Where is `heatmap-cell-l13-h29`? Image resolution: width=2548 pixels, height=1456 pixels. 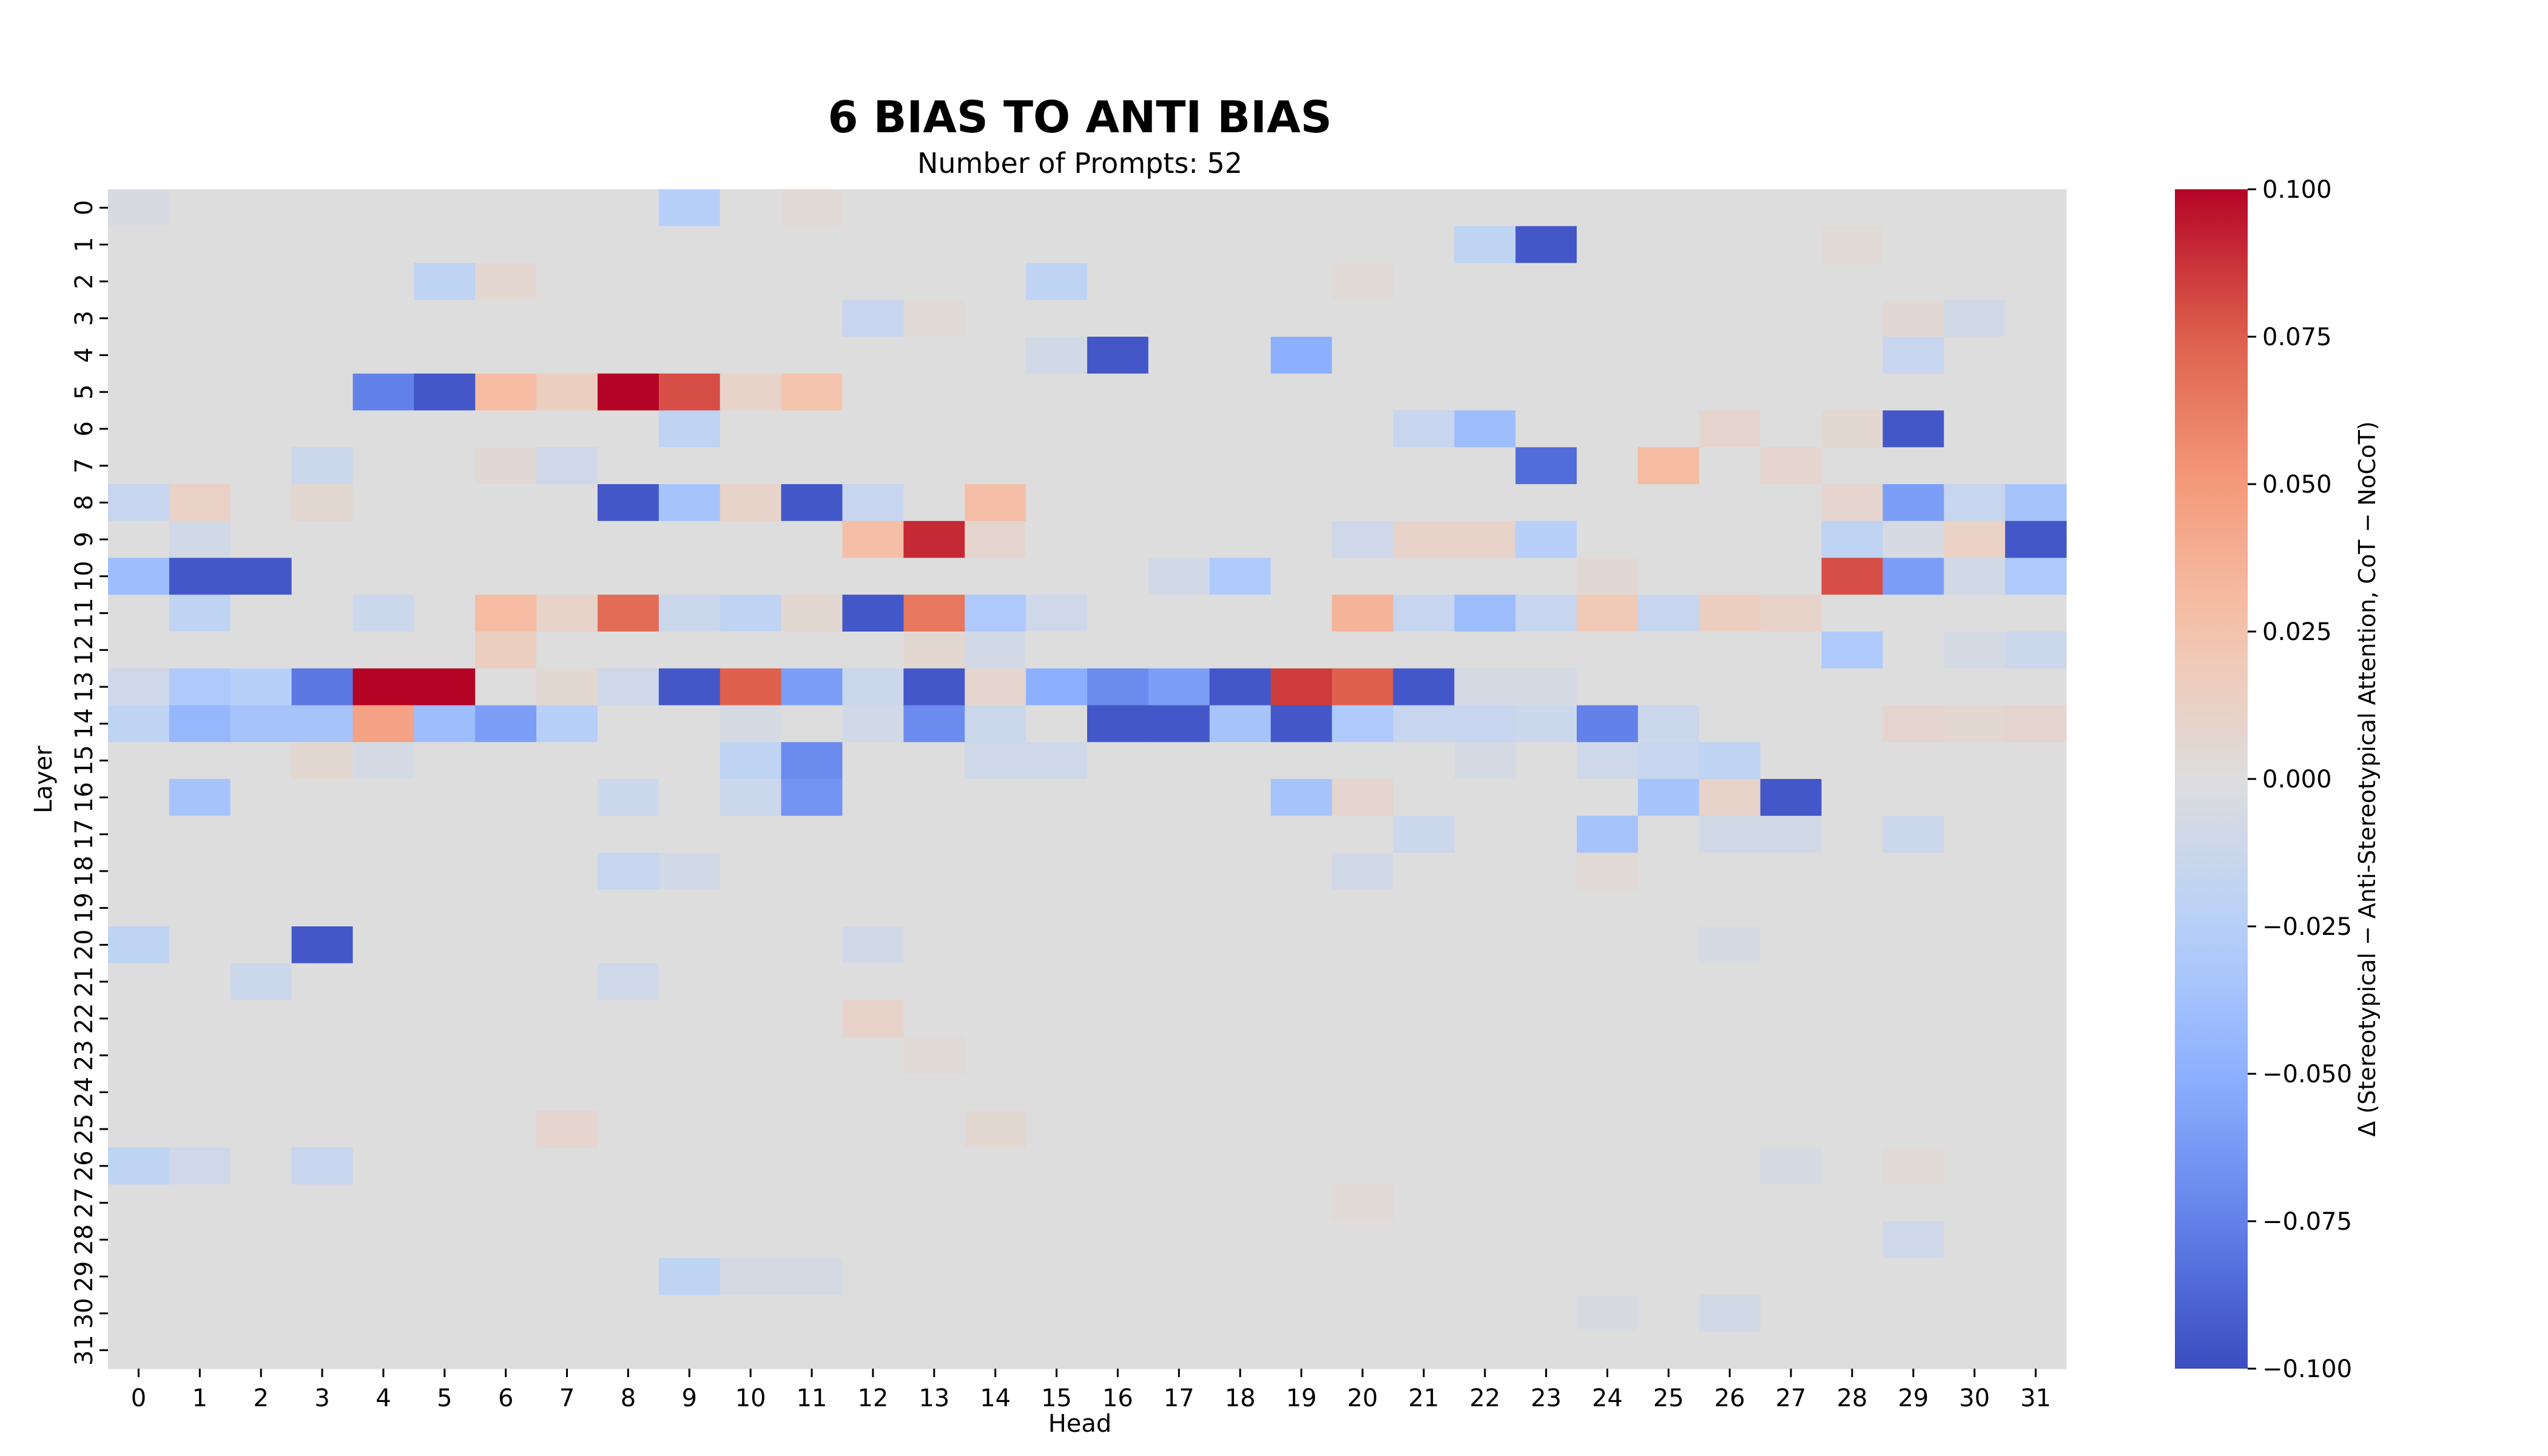
heatmap-cell-l13-h29 is located at coordinates (1913, 687).